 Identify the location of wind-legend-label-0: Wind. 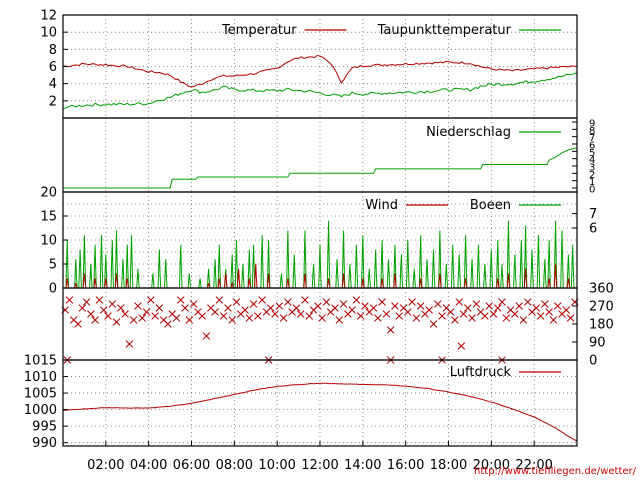
(381, 205).